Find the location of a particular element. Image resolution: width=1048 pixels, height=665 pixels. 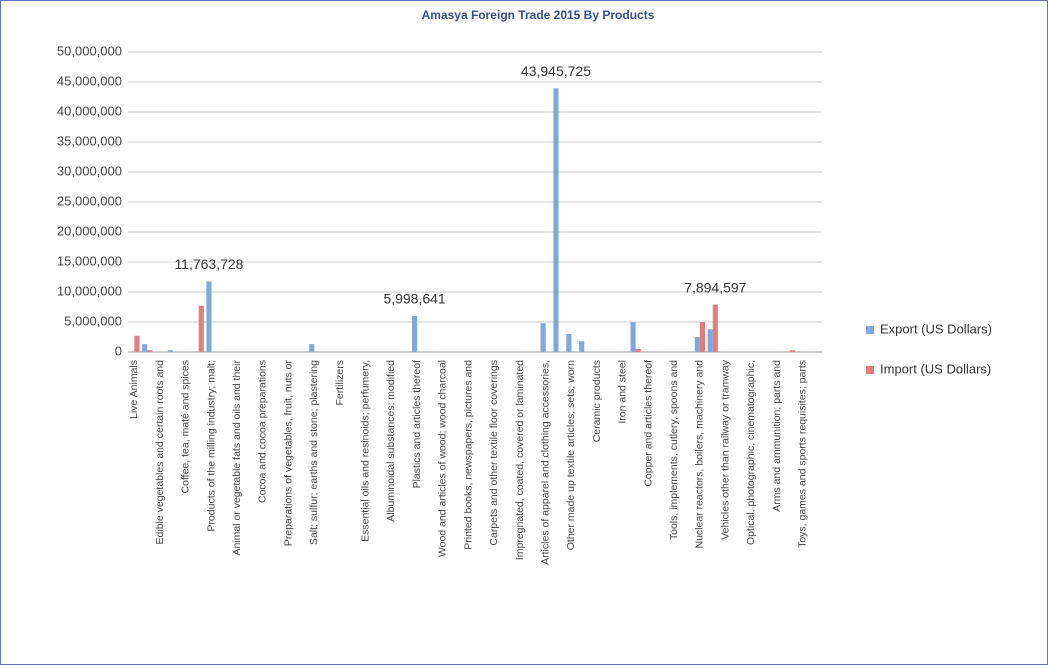

x-tick-label: Essential oils and resinoids; perfumery, is located at coordinates (366, 451).